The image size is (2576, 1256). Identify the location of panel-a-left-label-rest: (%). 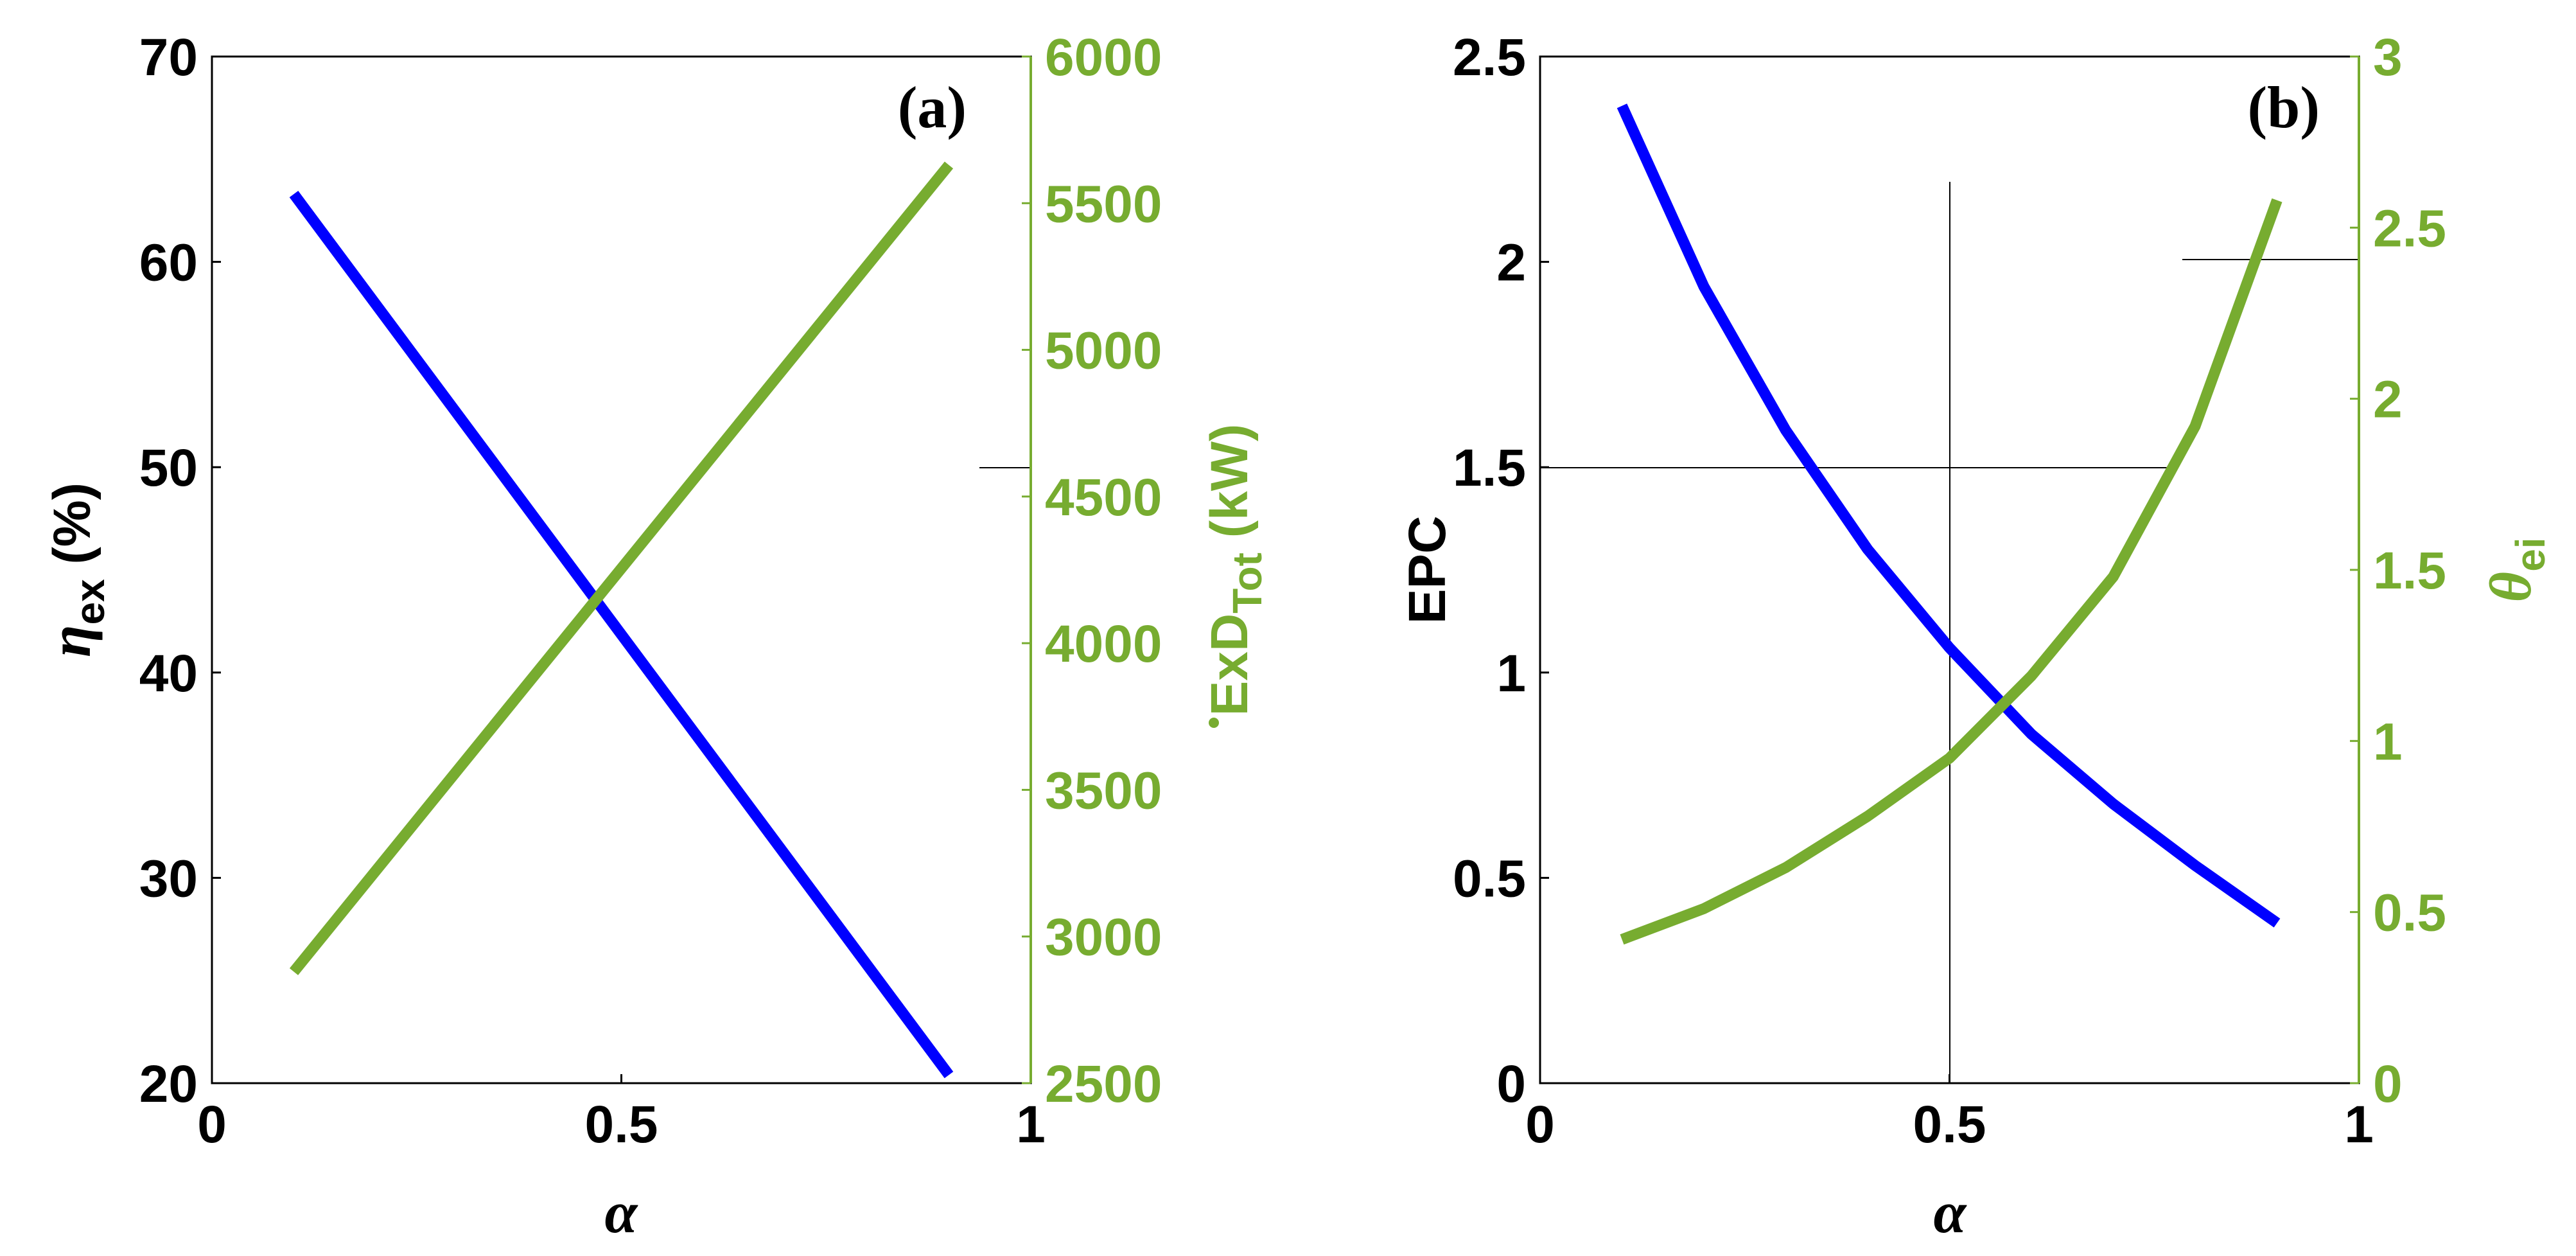
(72, 531).